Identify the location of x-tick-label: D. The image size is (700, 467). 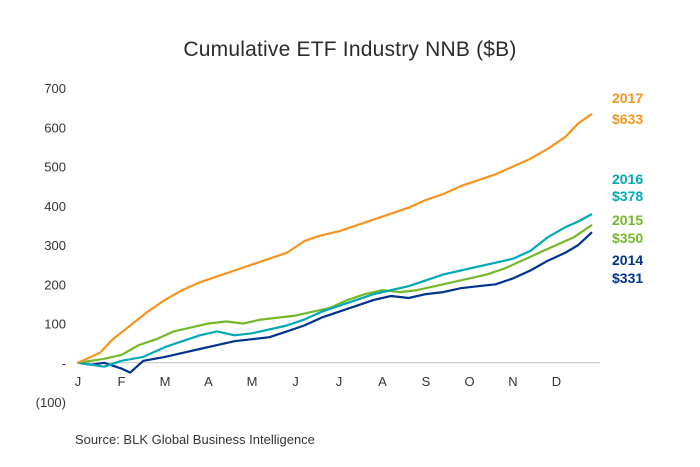
(556, 381).